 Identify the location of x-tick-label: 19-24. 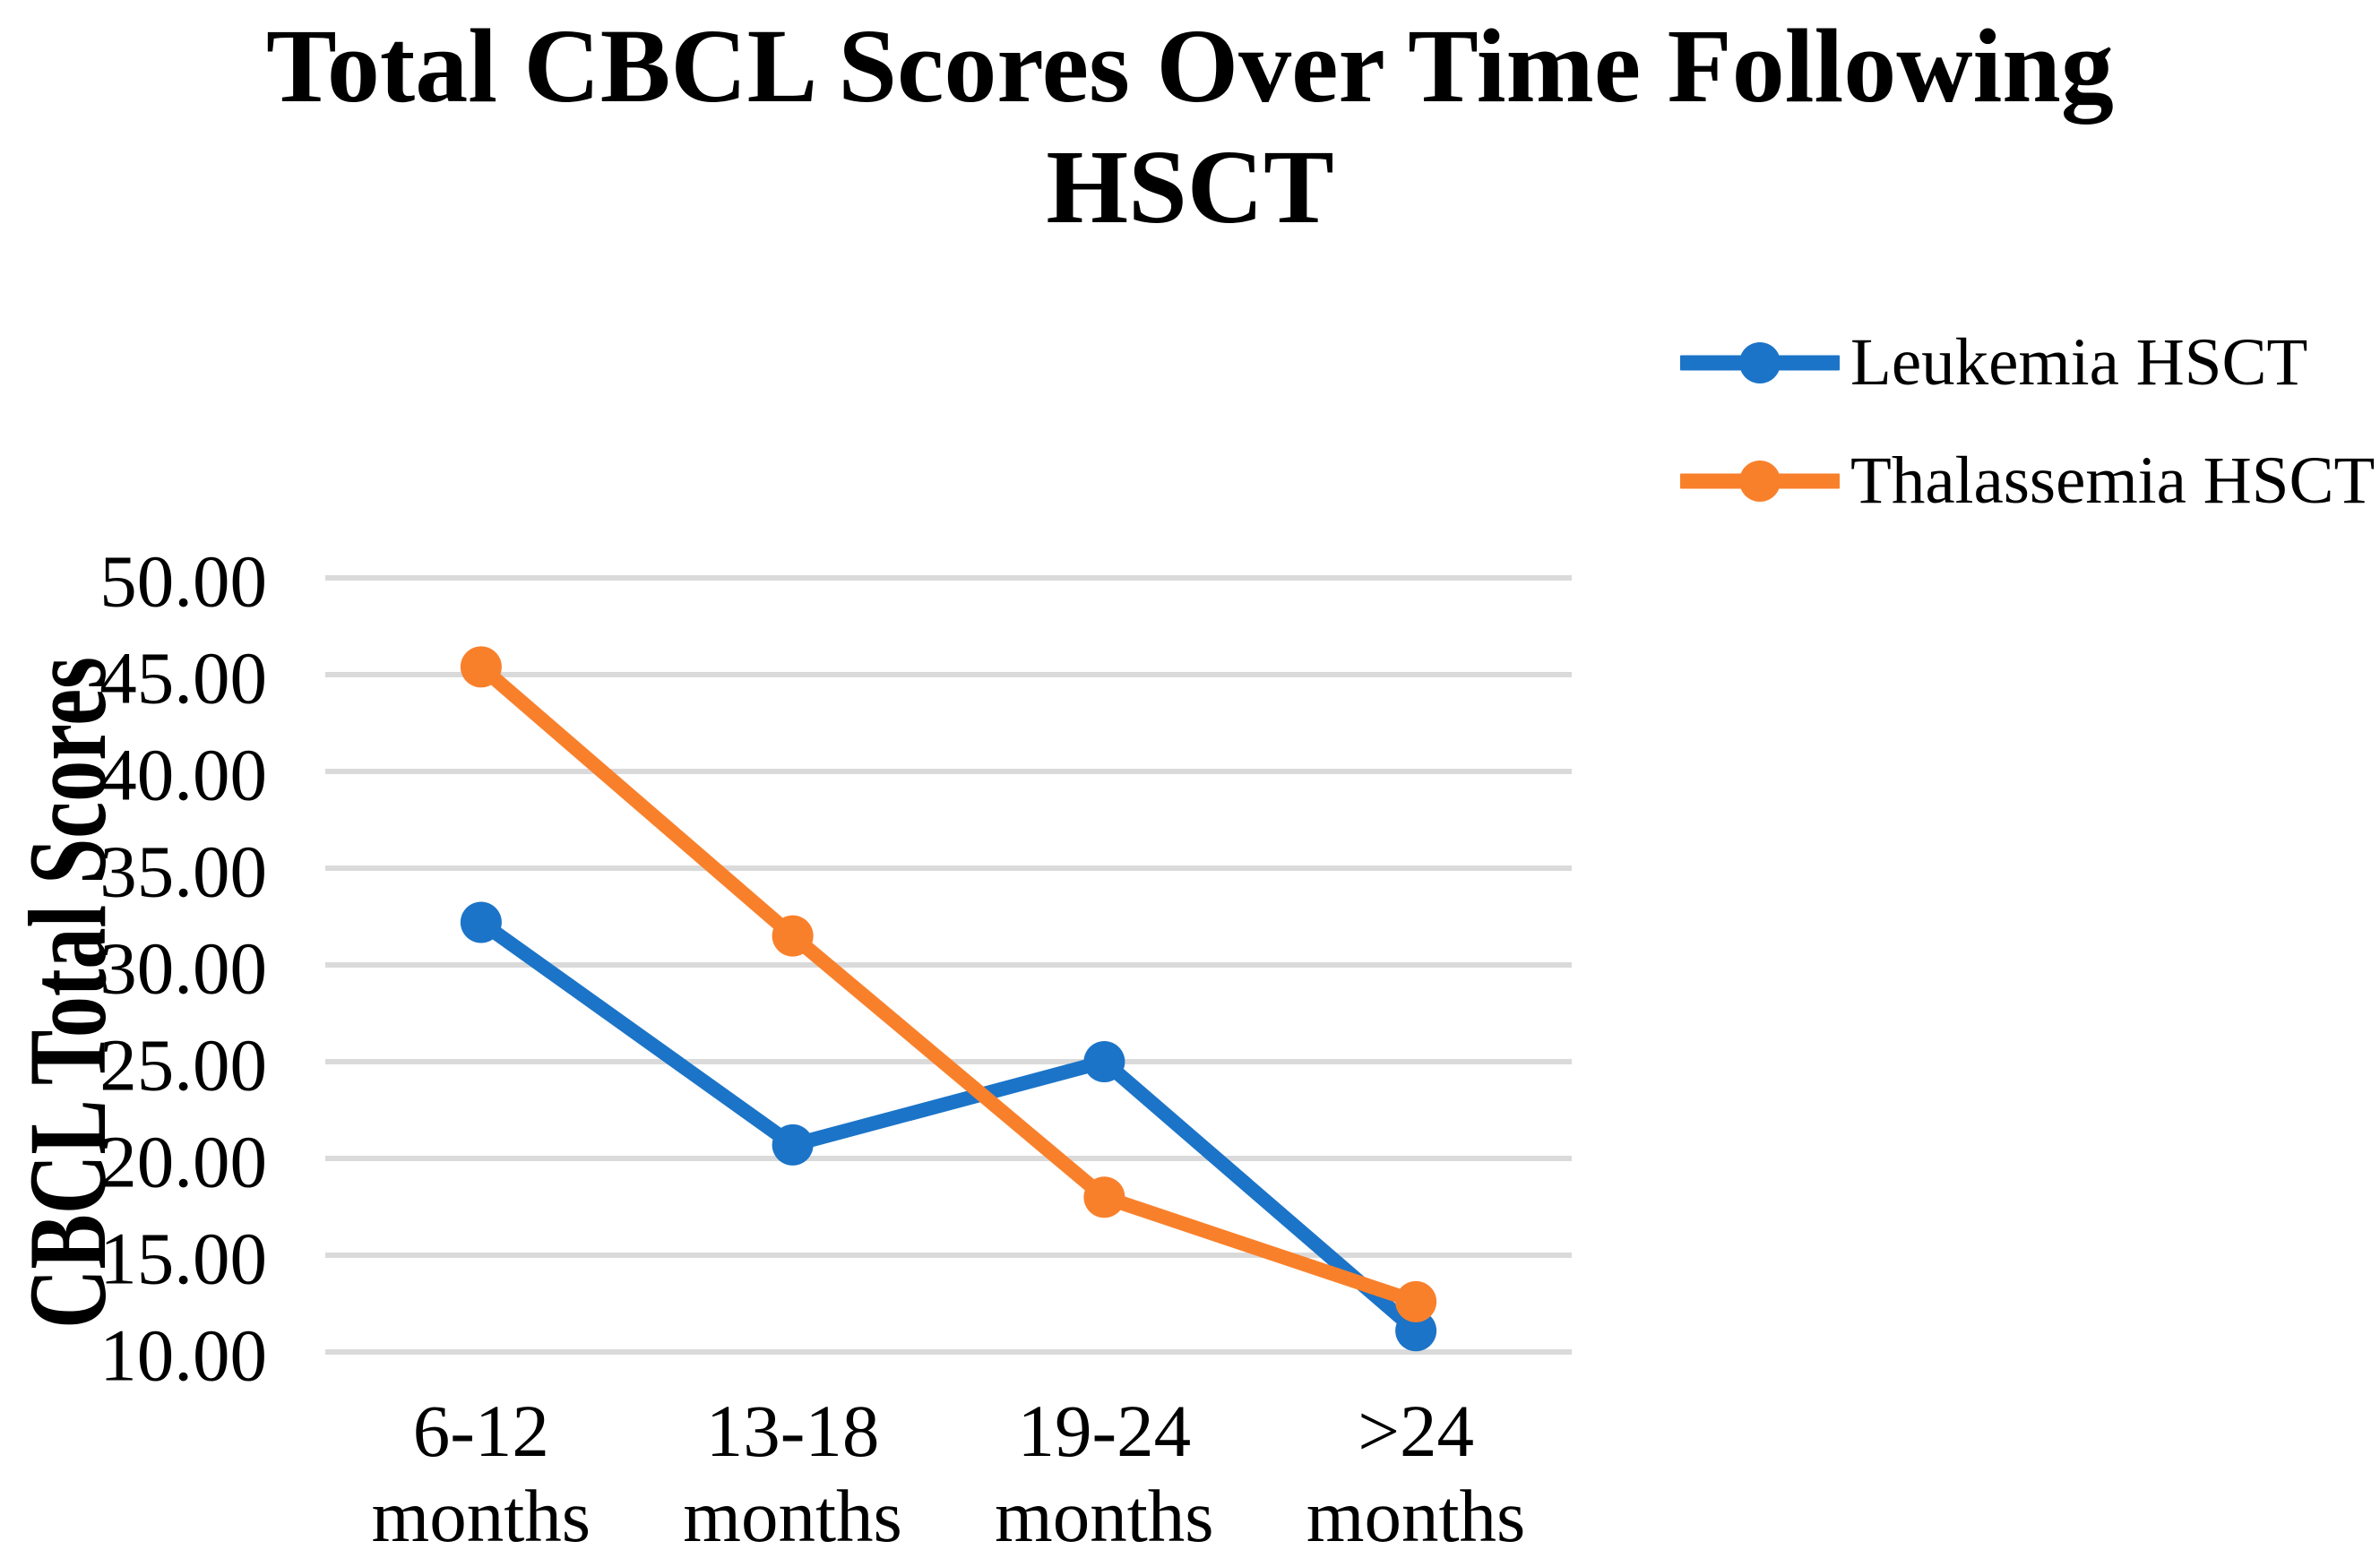
(1105, 1431).